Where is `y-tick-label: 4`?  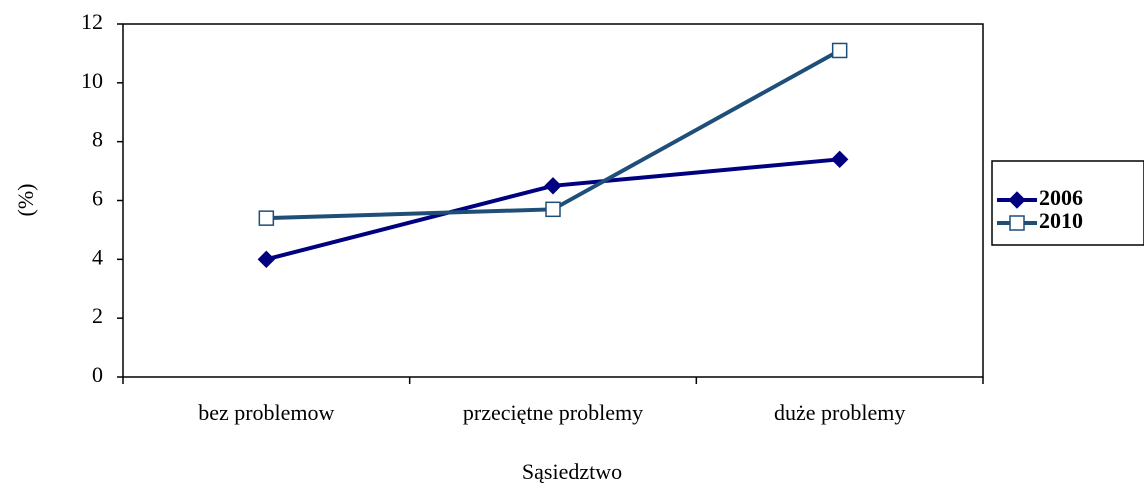 y-tick-label: 4 is located at coordinates (97, 256).